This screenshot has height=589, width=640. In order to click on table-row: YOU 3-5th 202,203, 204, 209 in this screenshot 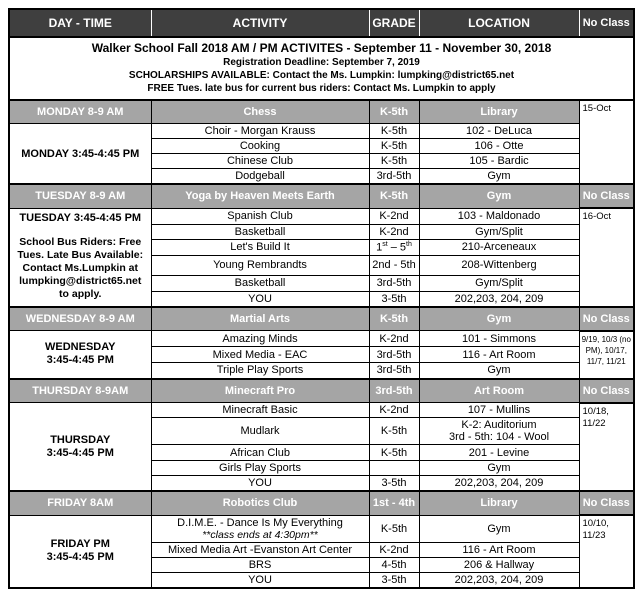, I will do `click(321, 298)`.